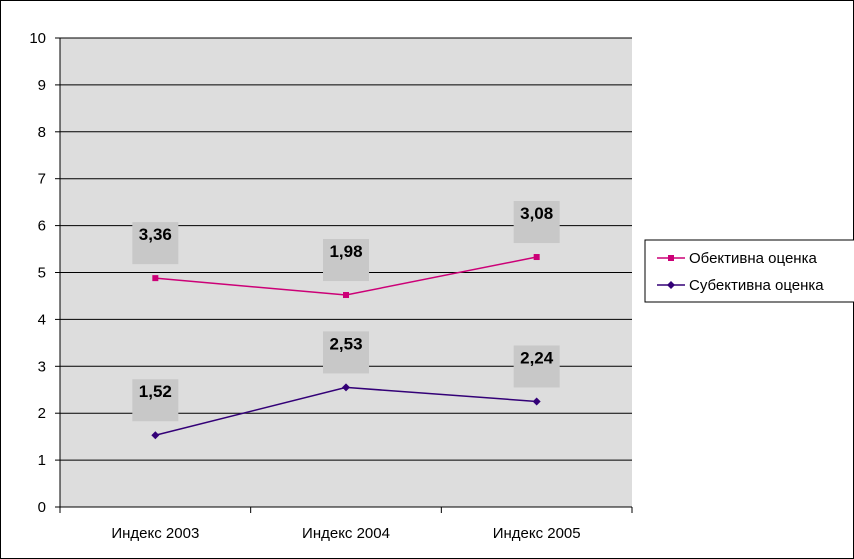 Image resolution: width=854 pixels, height=559 pixels. What do you see at coordinates (346, 533) in the screenshot?
I see `x-tick-label-2: Индекс 2004` at bounding box center [346, 533].